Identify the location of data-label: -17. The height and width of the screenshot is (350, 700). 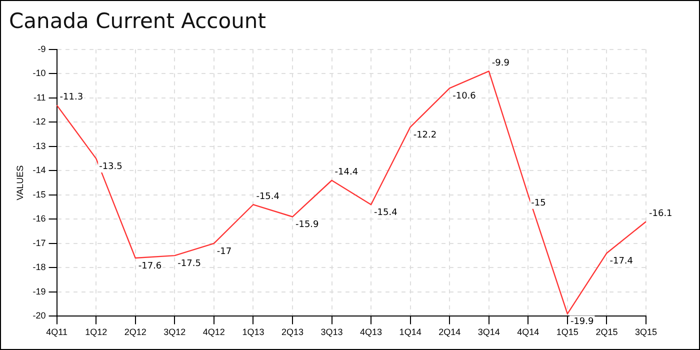
(224, 251).